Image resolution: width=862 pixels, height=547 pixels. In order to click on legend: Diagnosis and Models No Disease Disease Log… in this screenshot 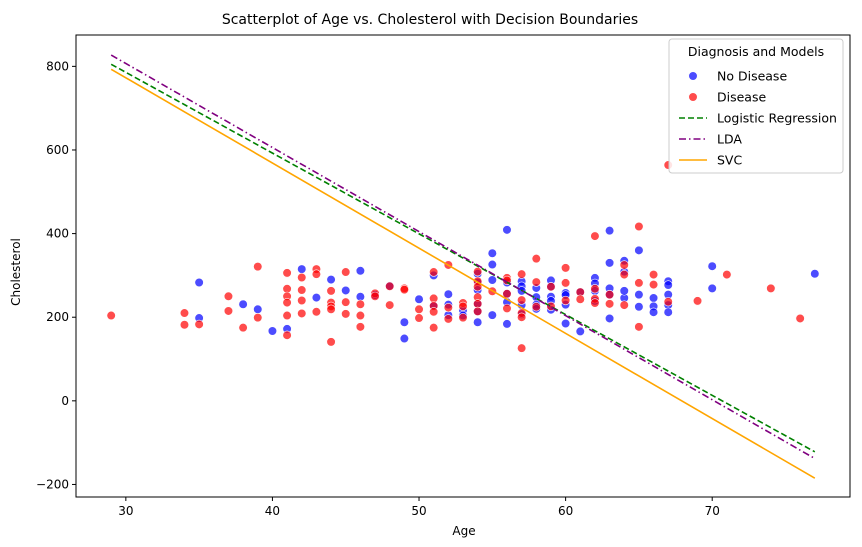, I will do `click(756, 106)`.